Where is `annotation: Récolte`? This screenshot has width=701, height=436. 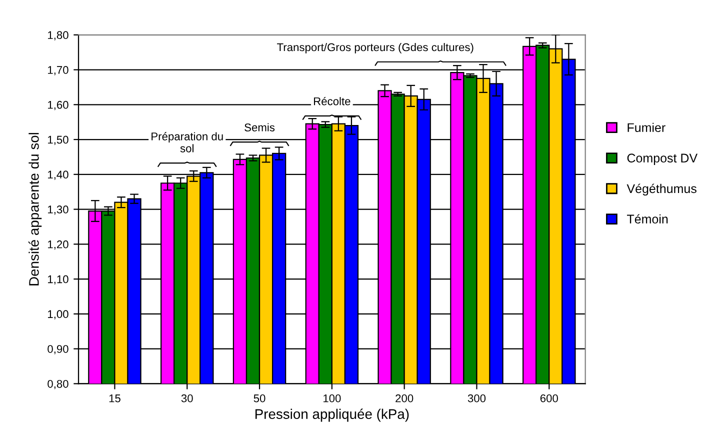 annotation: Récolte is located at coordinates (332, 101).